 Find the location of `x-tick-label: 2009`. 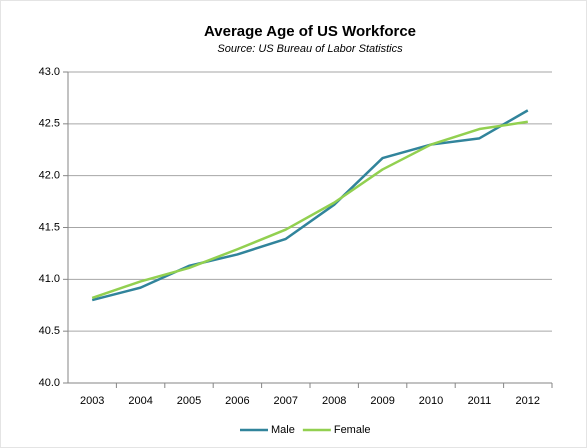

x-tick-label: 2009 is located at coordinates (382, 401).